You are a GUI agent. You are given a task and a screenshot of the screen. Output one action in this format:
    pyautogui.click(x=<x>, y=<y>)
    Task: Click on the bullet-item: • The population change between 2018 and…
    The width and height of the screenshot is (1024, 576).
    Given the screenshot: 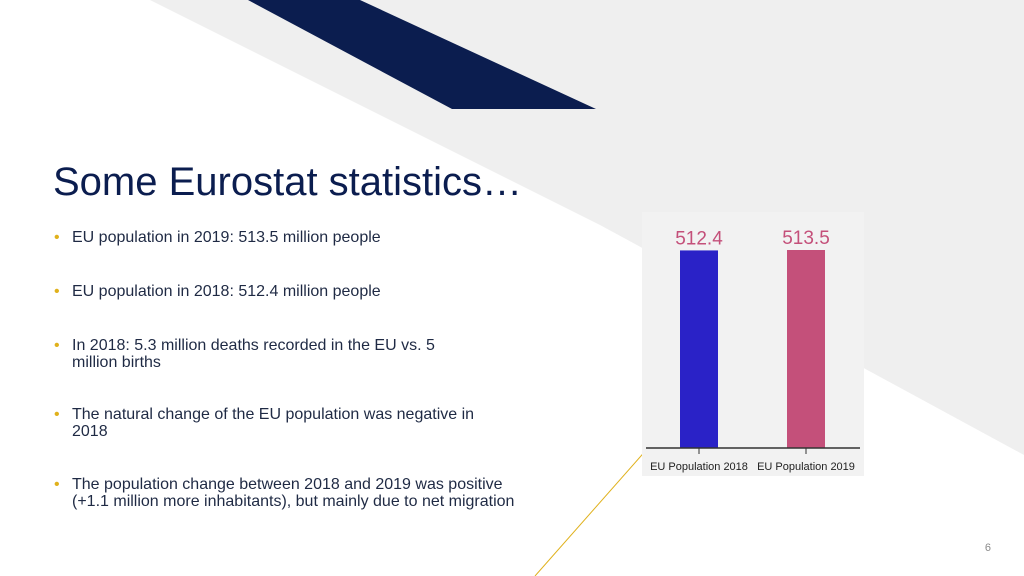 What is the action you would take?
    pyautogui.click(x=289, y=493)
    